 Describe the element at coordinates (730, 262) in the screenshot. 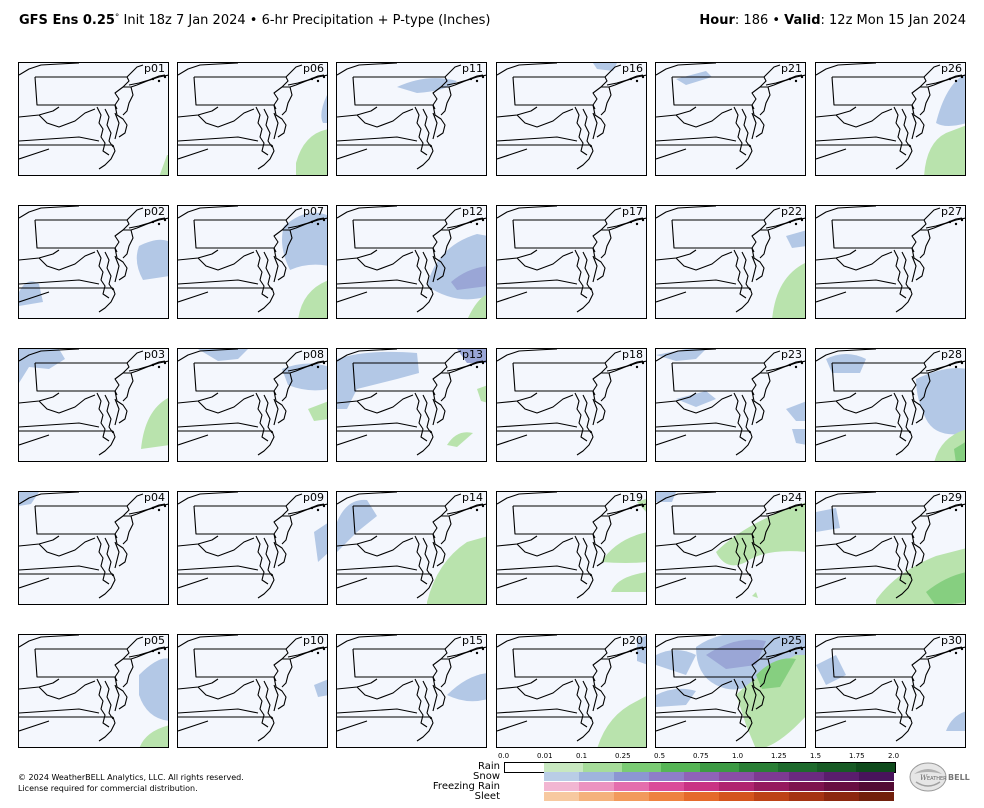

I see `precip-map-p22` at that location.